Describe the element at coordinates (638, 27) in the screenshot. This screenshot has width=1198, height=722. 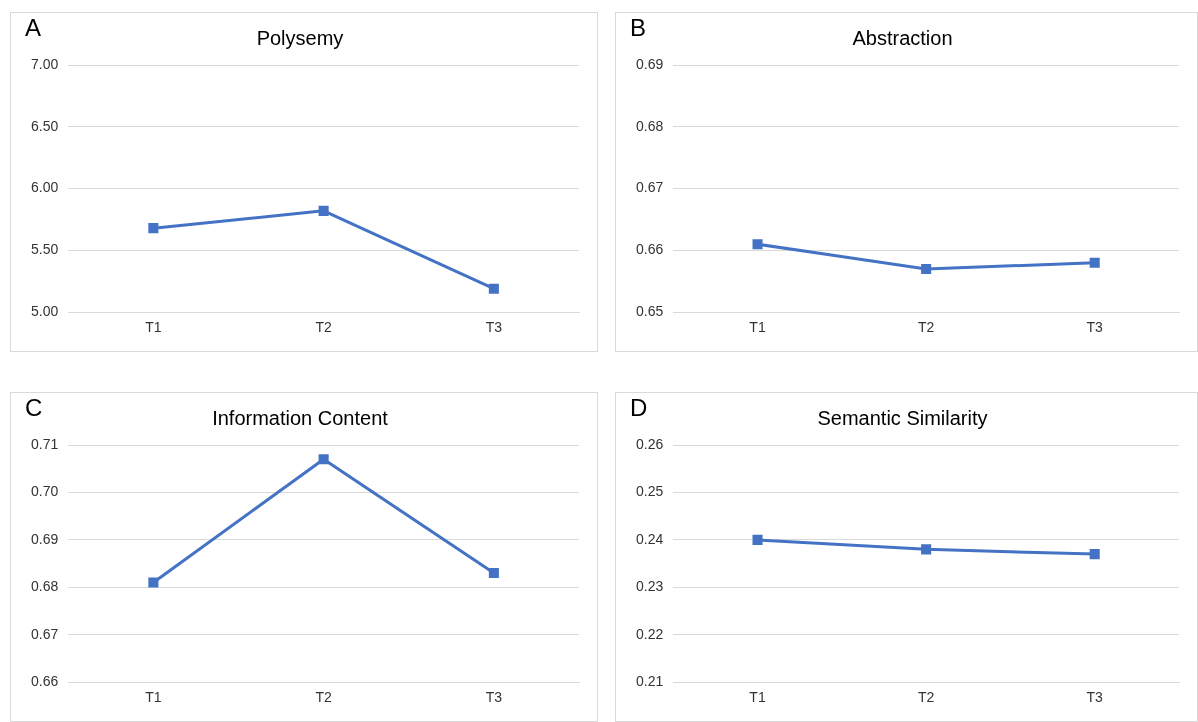
I see `text: B` at that location.